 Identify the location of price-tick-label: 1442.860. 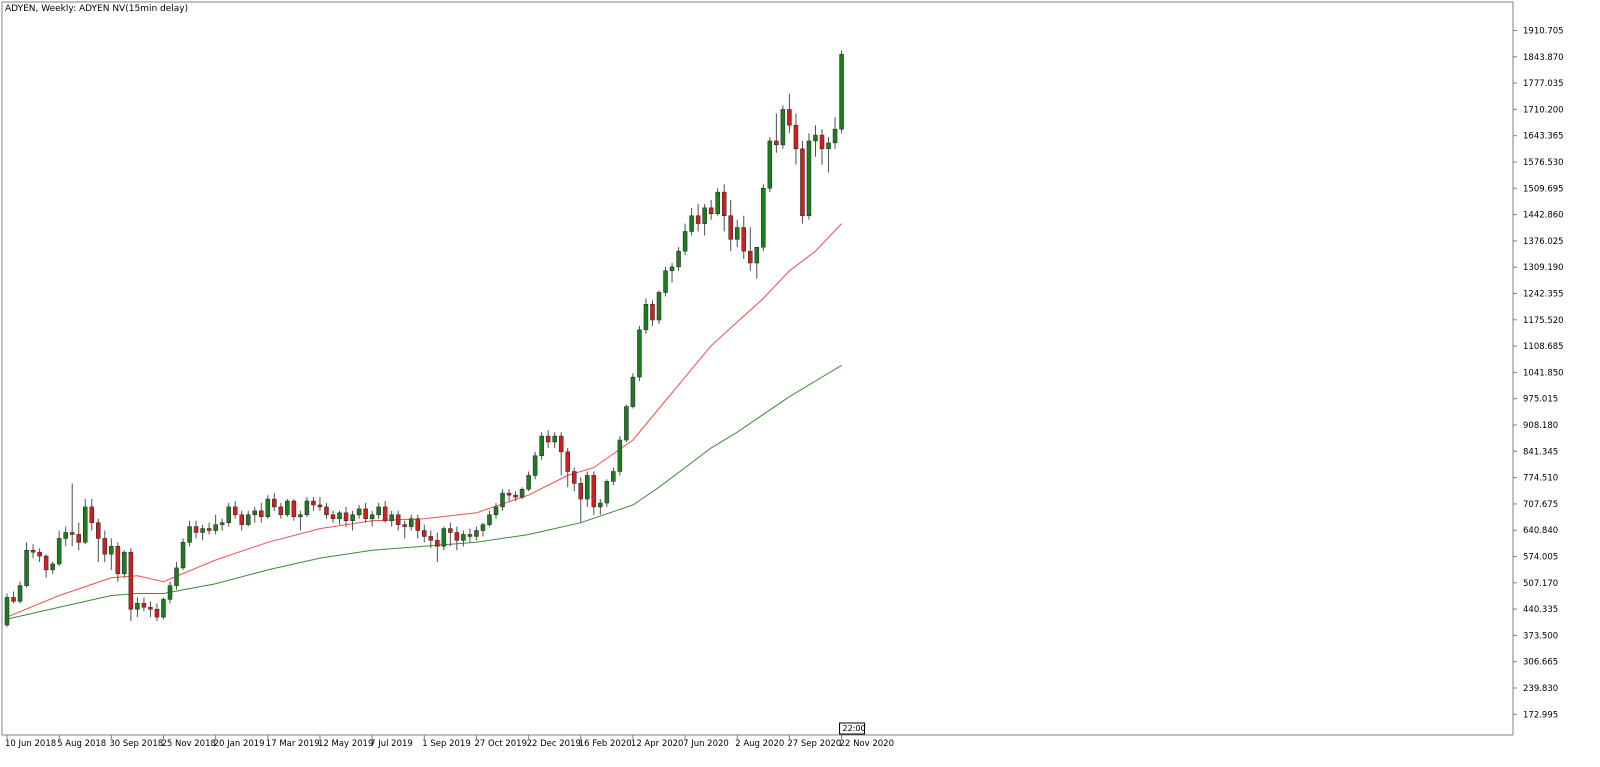
(1543, 216).